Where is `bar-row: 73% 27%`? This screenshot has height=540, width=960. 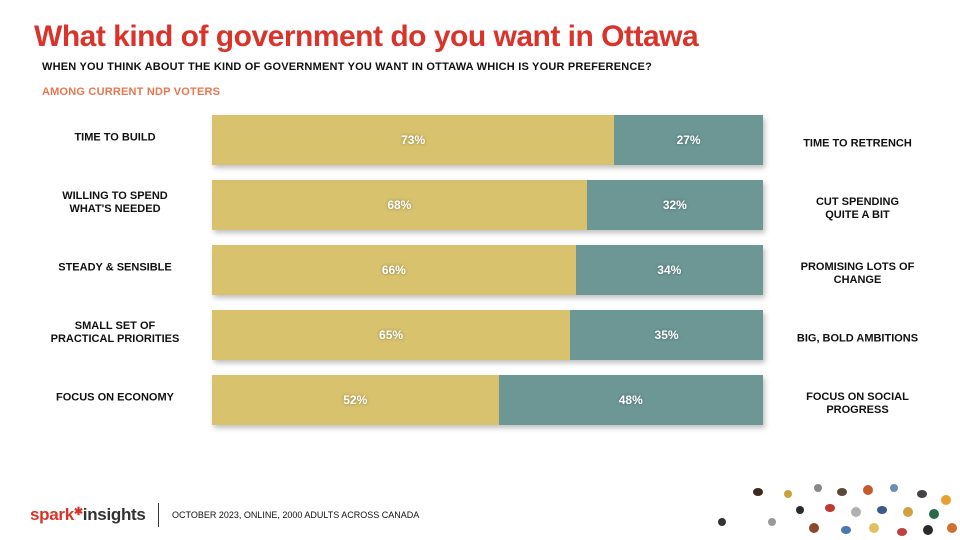 bar-row: 73% 27% is located at coordinates (487, 140).